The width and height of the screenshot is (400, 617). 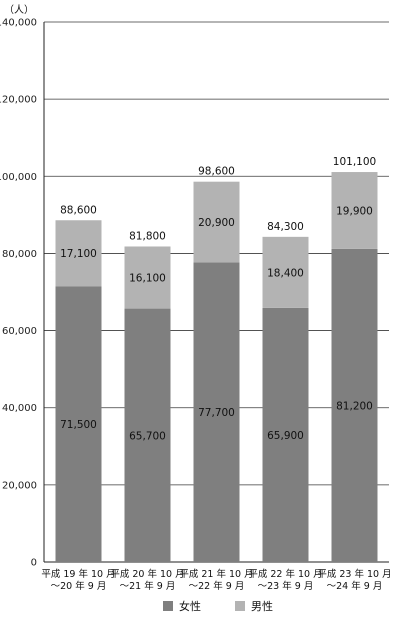 What do you see at coordinates (354, 574) in the screenshot?
I see `x-tick-label: 平成 23 年 10 月` at bounding box center [354, 574].